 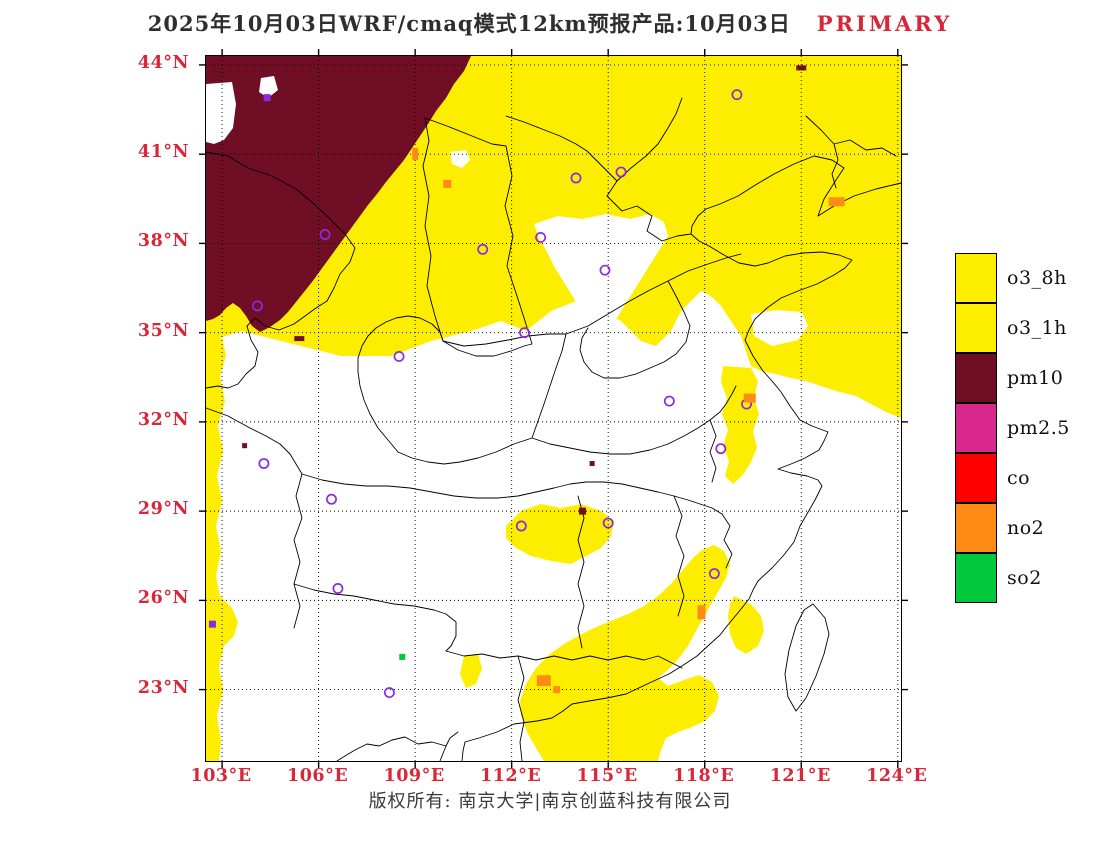 I want to click on legend-swatch-o3_1h, so click(x=976, y=327).